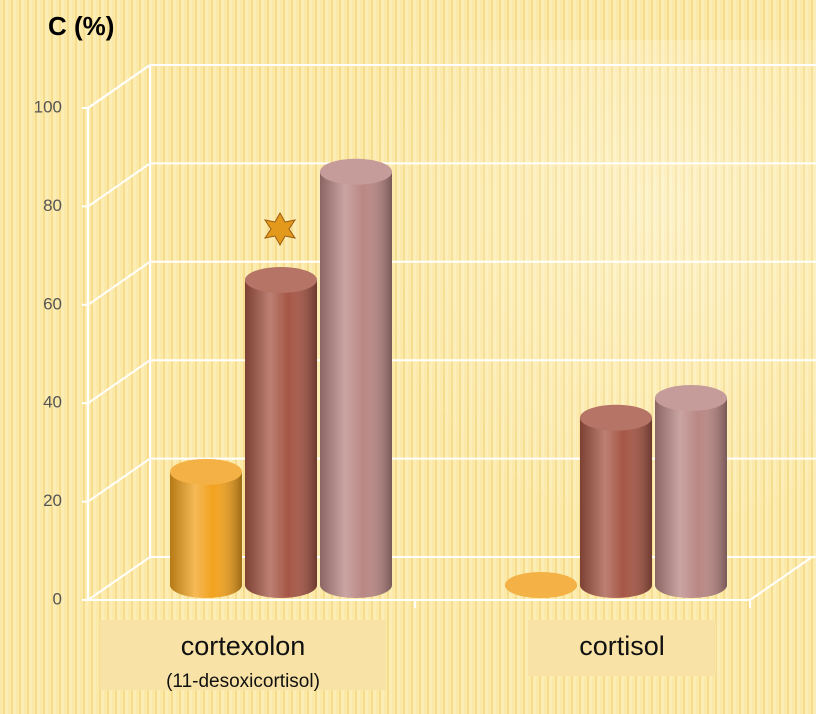 The image size is (816, 714). Describe the element at coordinates (57, 598) in the screenshot. I see `y-tick-label: 0` at that location.